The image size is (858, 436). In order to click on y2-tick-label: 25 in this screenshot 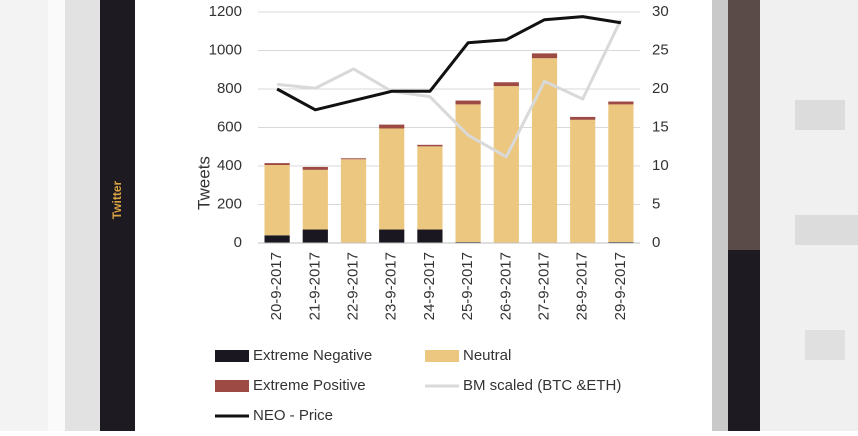, I will do `click(660, 49)`.